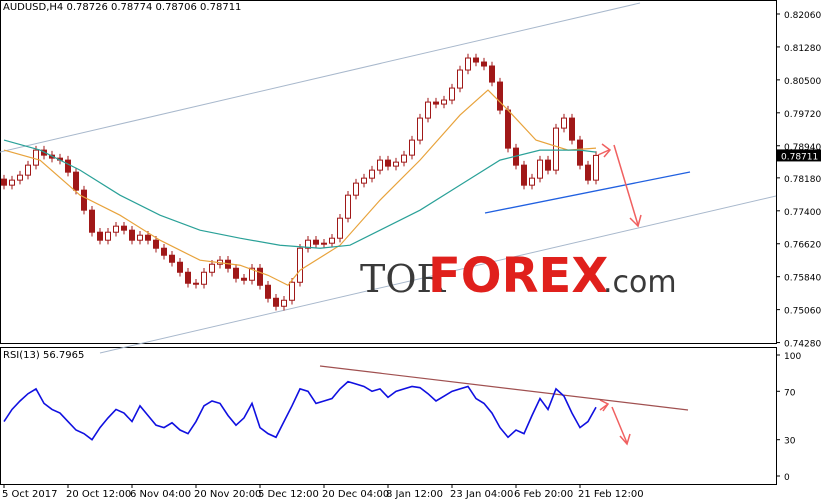 The height and width of the screenshot is (504, 821). Describe the element at coordinates (802, 115) in the screenshot. I see `y-tick-label: 0.79720` at that location.